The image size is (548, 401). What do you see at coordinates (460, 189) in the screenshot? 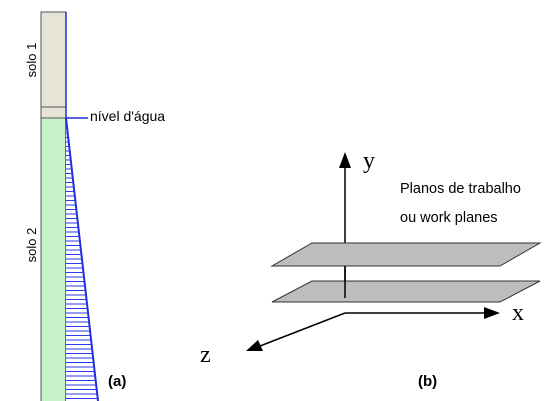
I see `planes-label-line1: Planos de trabalho` at bounding box center [460, 189].